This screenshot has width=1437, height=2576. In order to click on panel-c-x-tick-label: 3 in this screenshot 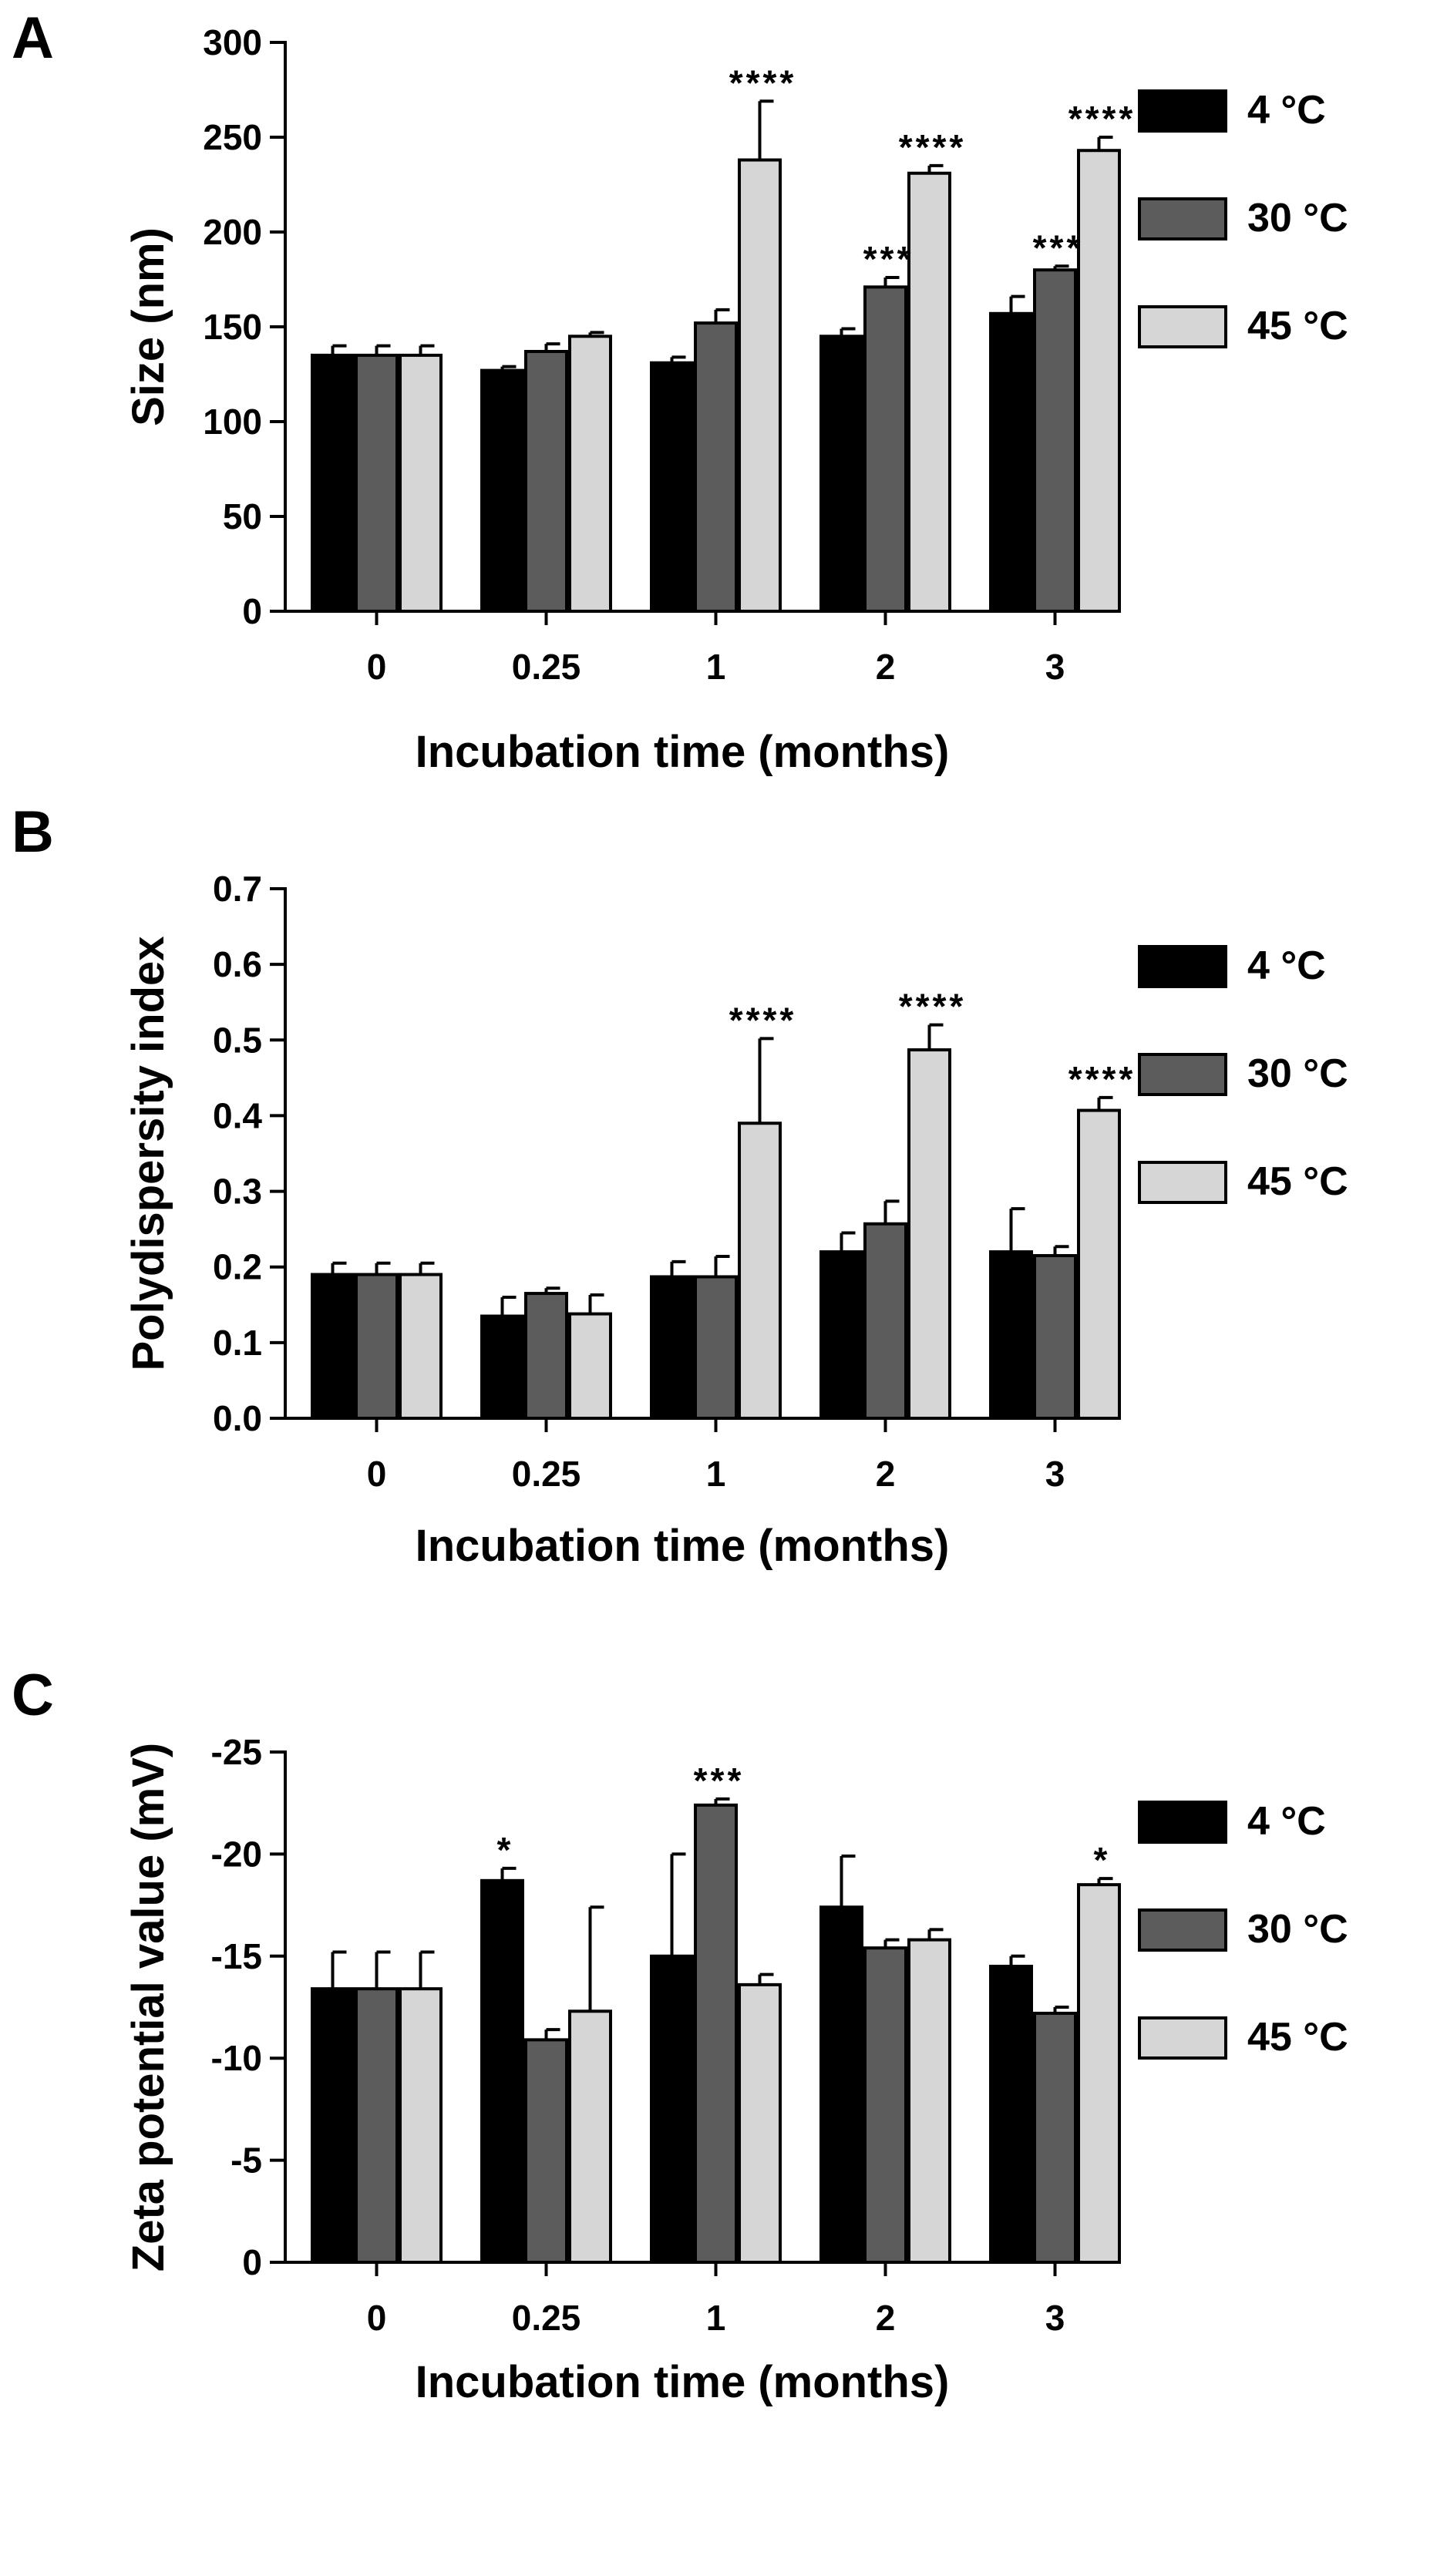, I will do `click(1055, 2318)`.